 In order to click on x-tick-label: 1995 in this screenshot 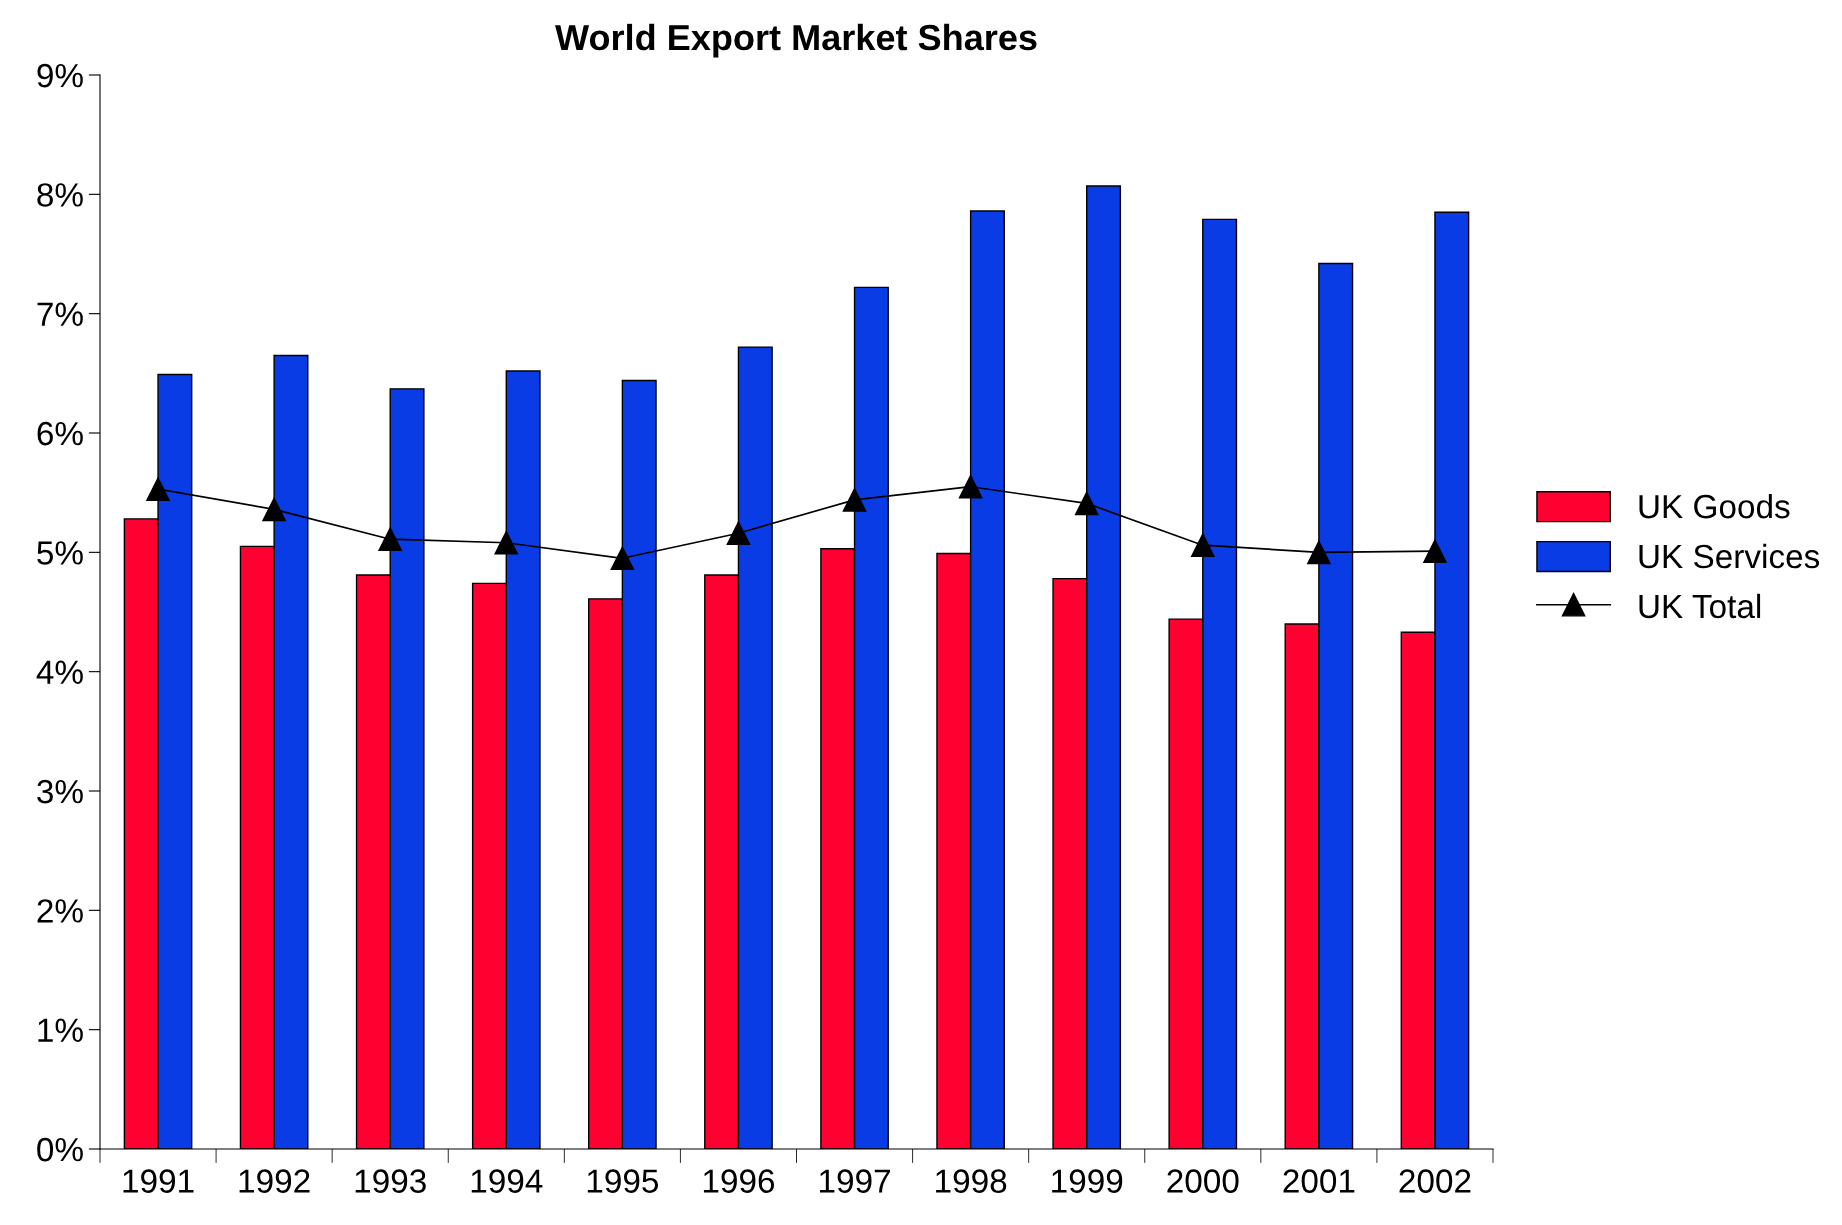, I will do `click(623, 1181)`.